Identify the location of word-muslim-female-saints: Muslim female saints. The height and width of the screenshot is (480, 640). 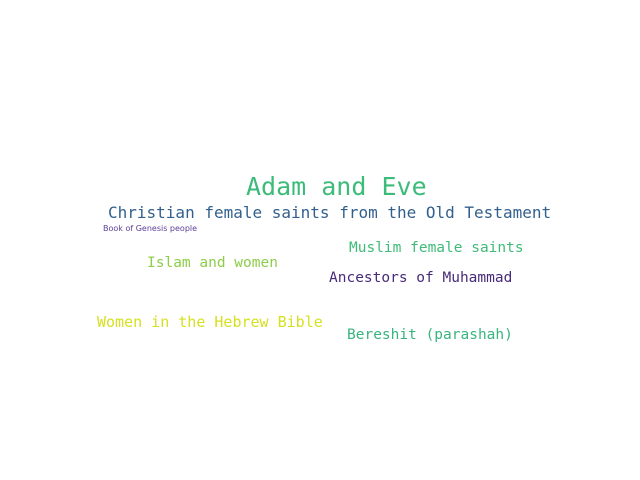
(436, 248).